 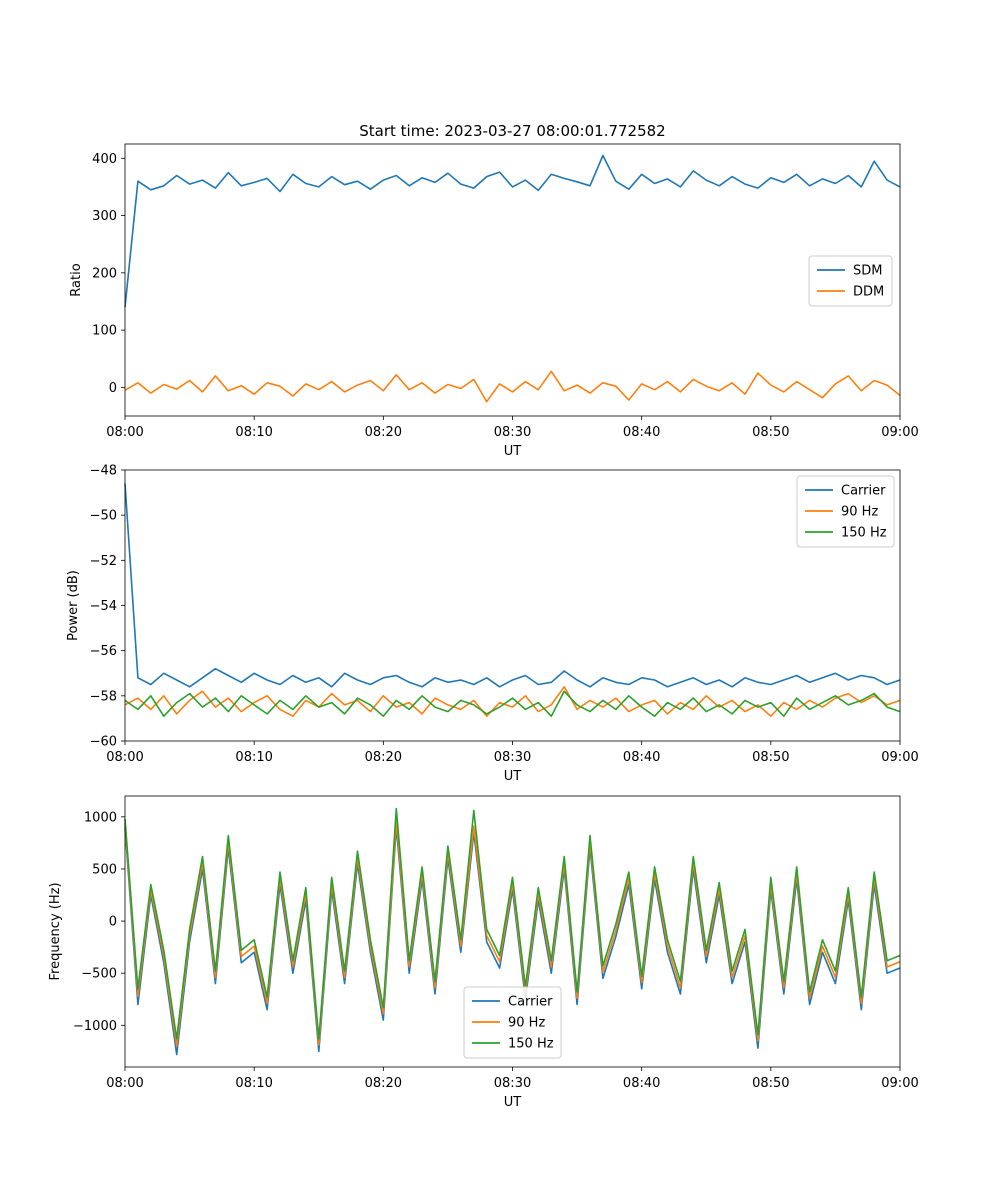 I want to click on y-axis-label: Ratio, so click(x=76, y=279).